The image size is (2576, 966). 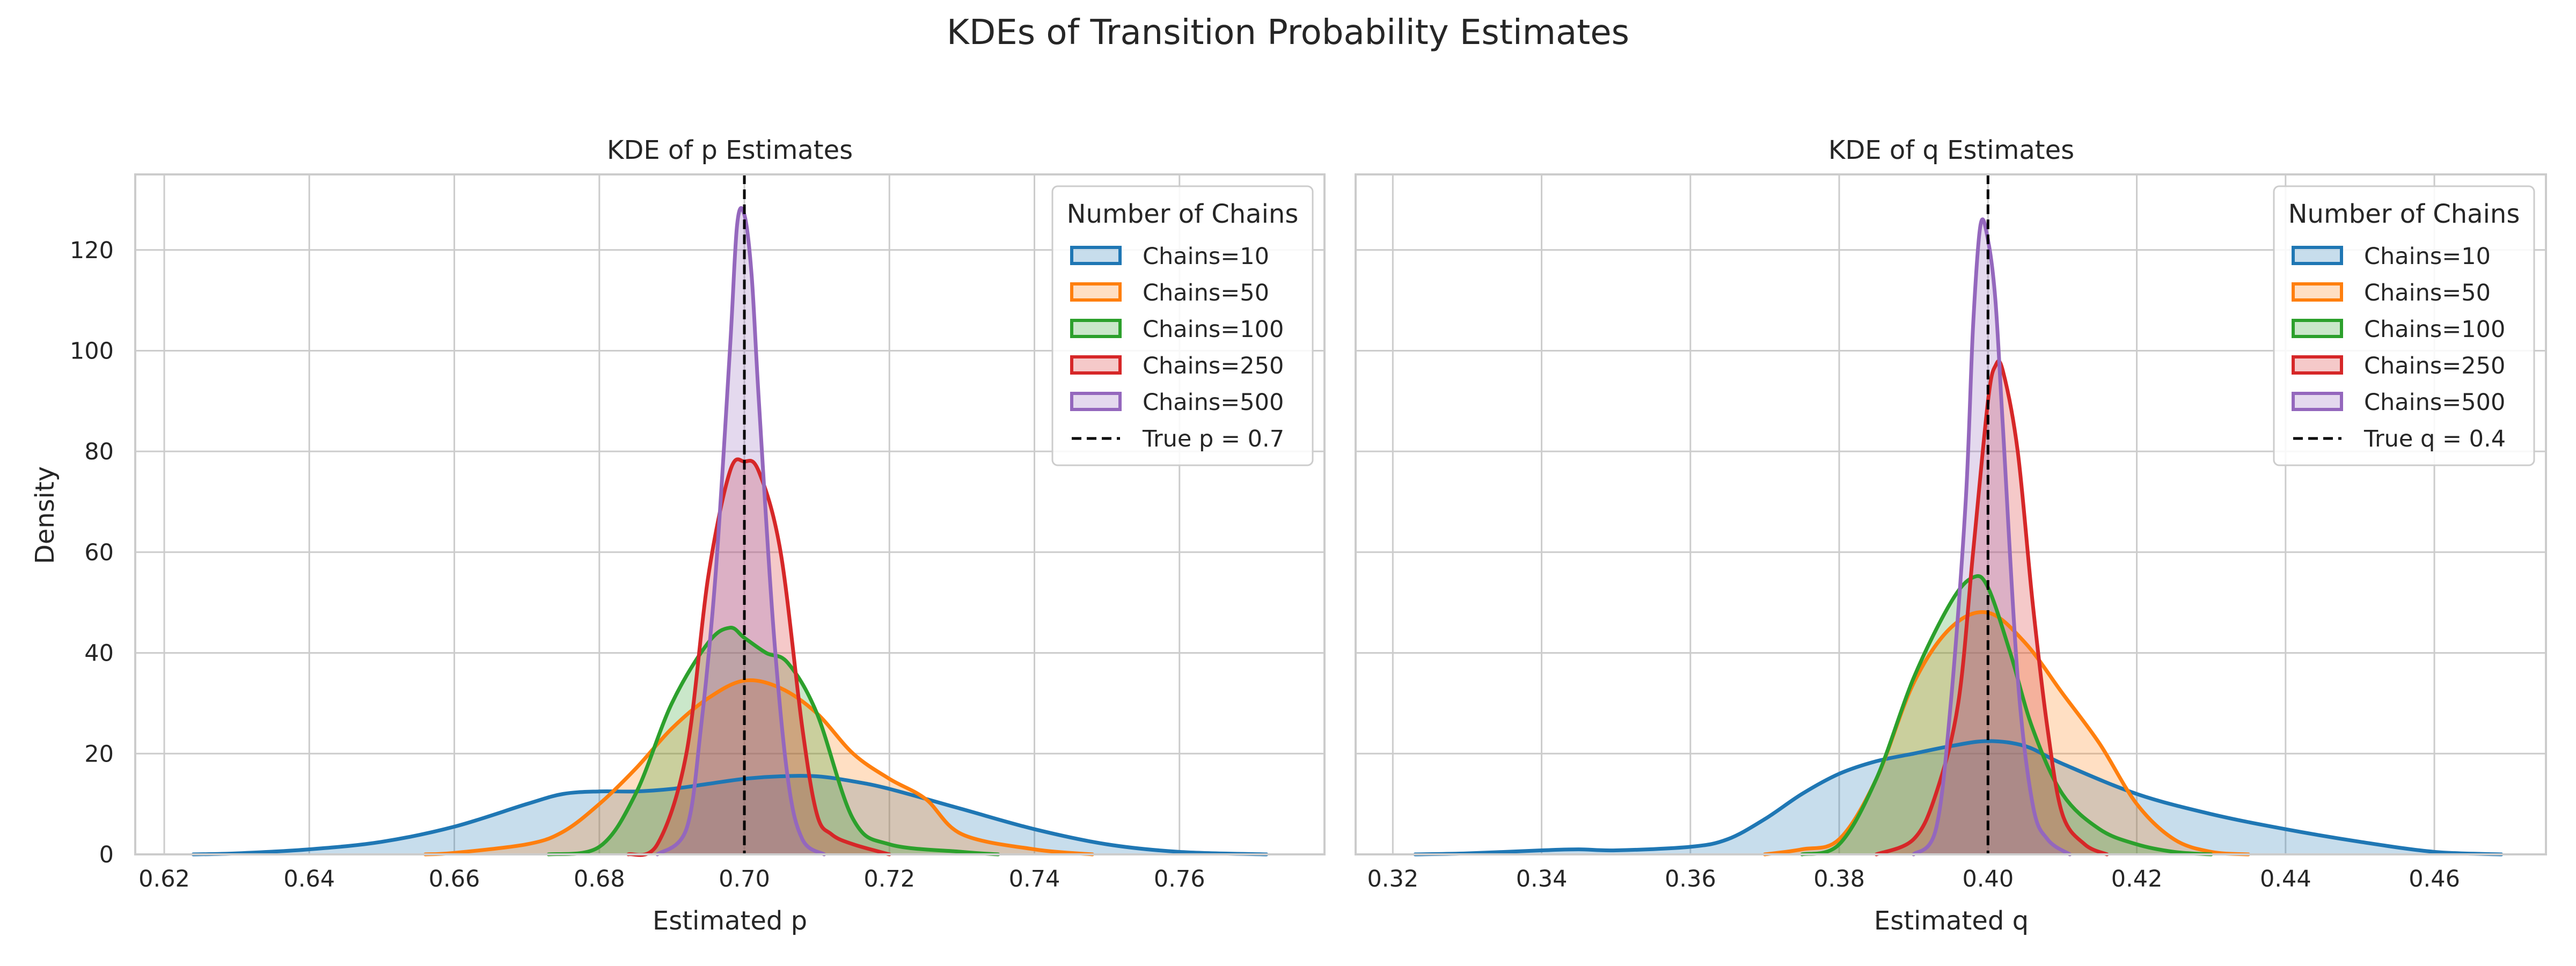 What do you see at coordinates (1690, 879) in the screenshot?
I see `x-tick-label: 0.36` at bounding box center [1690, 879].